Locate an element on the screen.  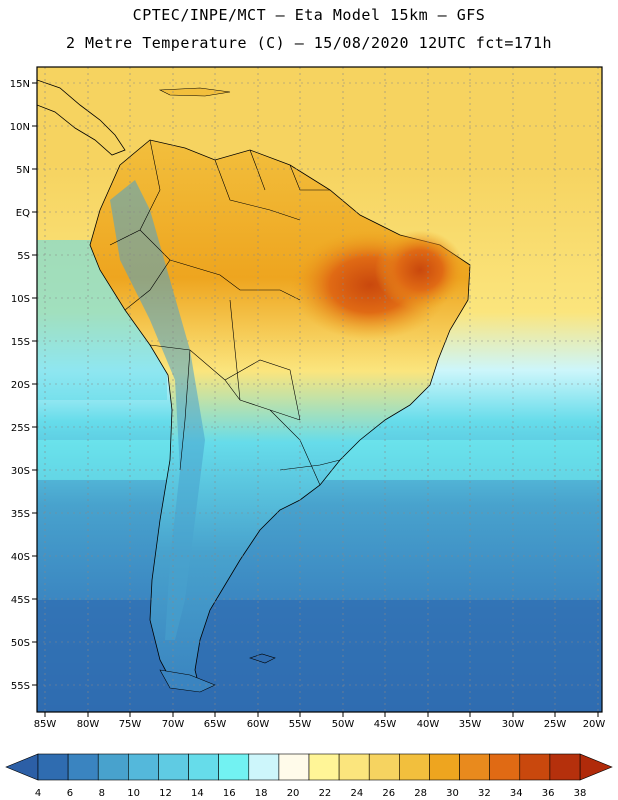
southern-ocean-band is located at coordinates (319, 656).